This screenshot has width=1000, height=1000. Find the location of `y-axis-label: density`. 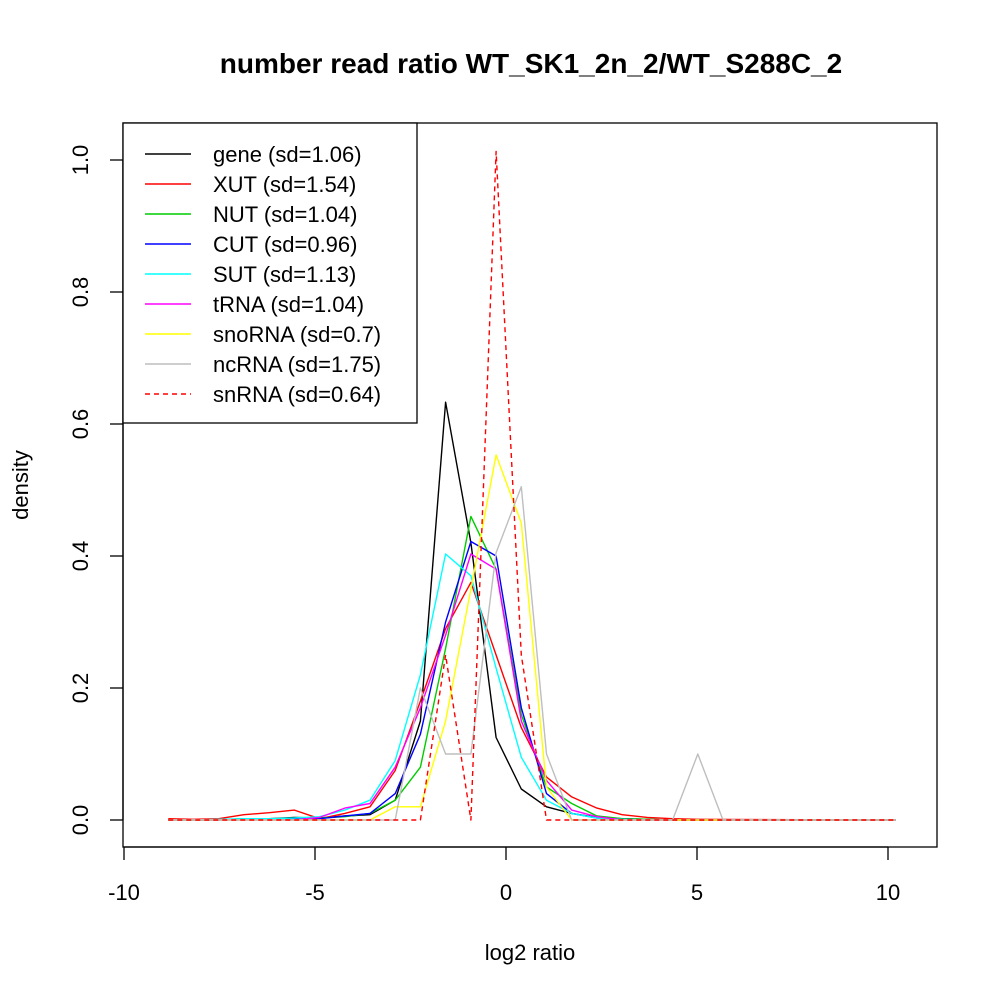

y-axis-label: density is located at coordinates (20, 485).